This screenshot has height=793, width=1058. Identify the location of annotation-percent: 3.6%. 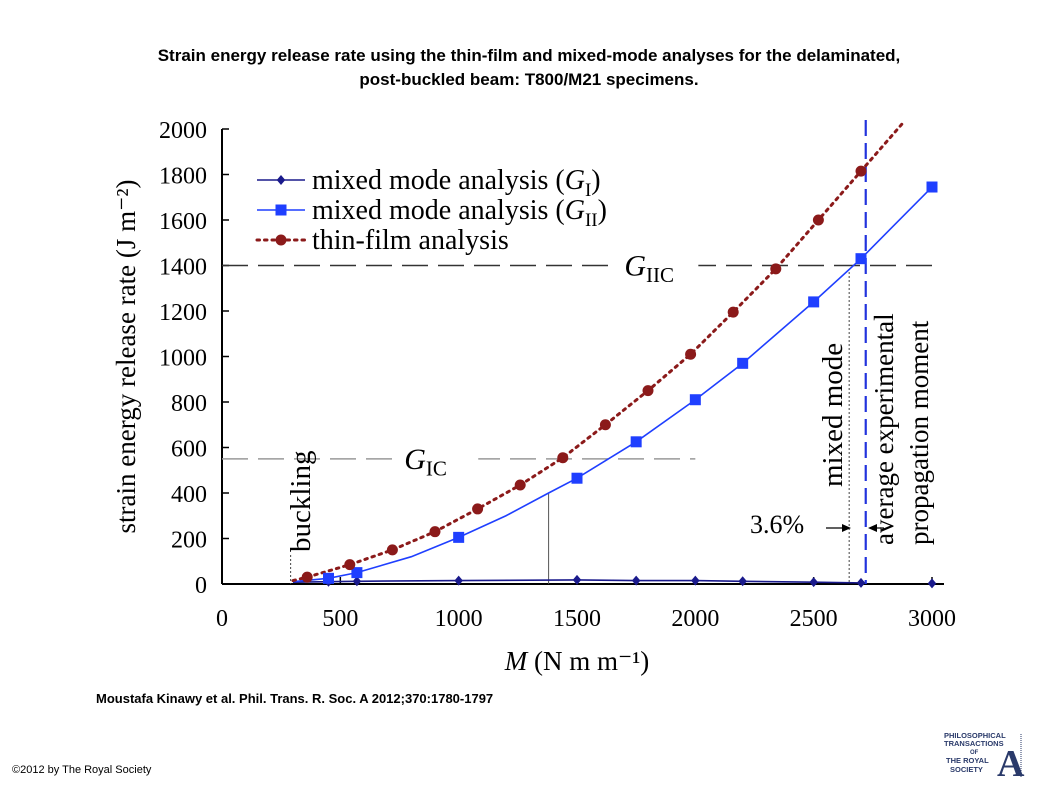
(777, 524).